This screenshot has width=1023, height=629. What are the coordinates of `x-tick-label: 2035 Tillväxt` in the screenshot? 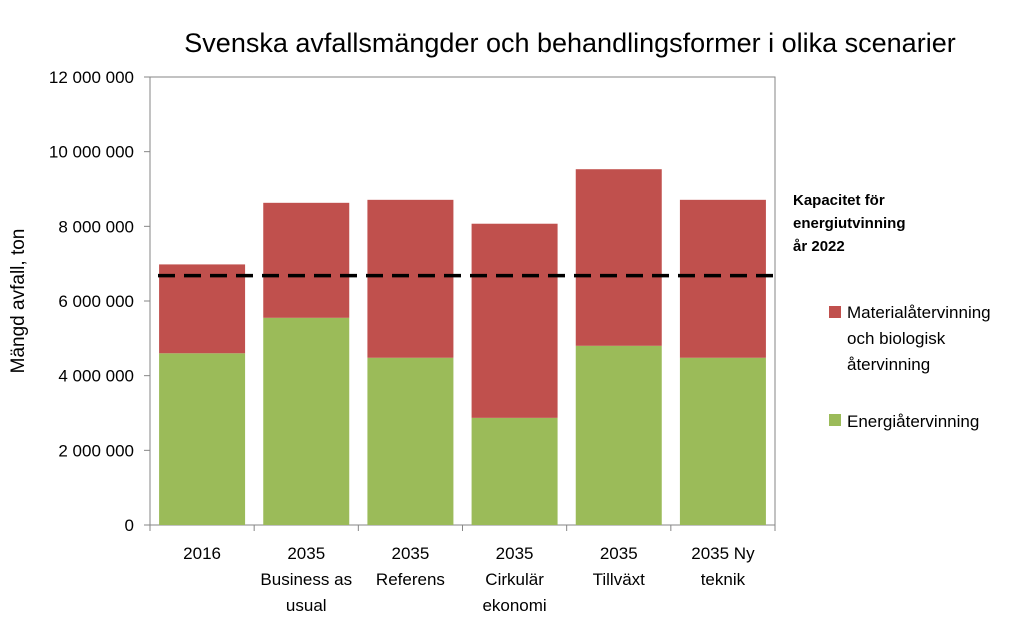 It's located at (619, 566).